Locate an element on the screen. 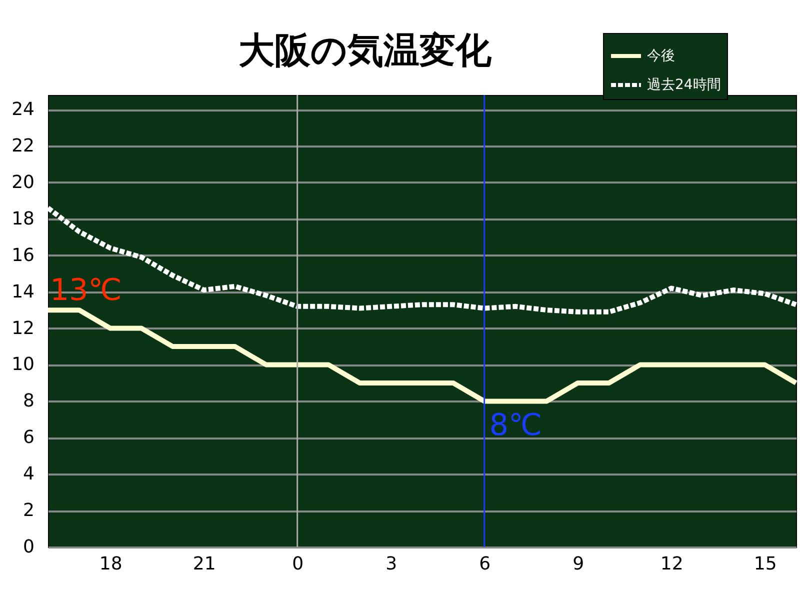 The image size is (800, 600). y-tick-label: 22 is located at coordinates (23, 146).